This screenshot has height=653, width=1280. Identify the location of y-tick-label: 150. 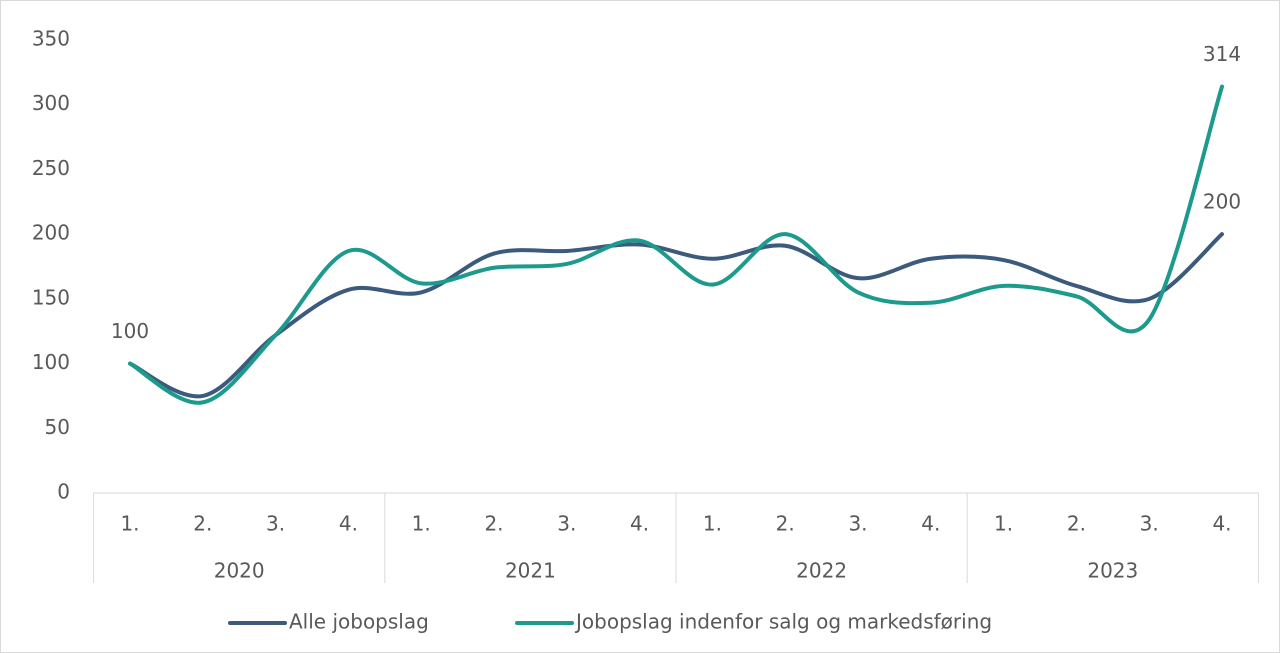
(51, 297).